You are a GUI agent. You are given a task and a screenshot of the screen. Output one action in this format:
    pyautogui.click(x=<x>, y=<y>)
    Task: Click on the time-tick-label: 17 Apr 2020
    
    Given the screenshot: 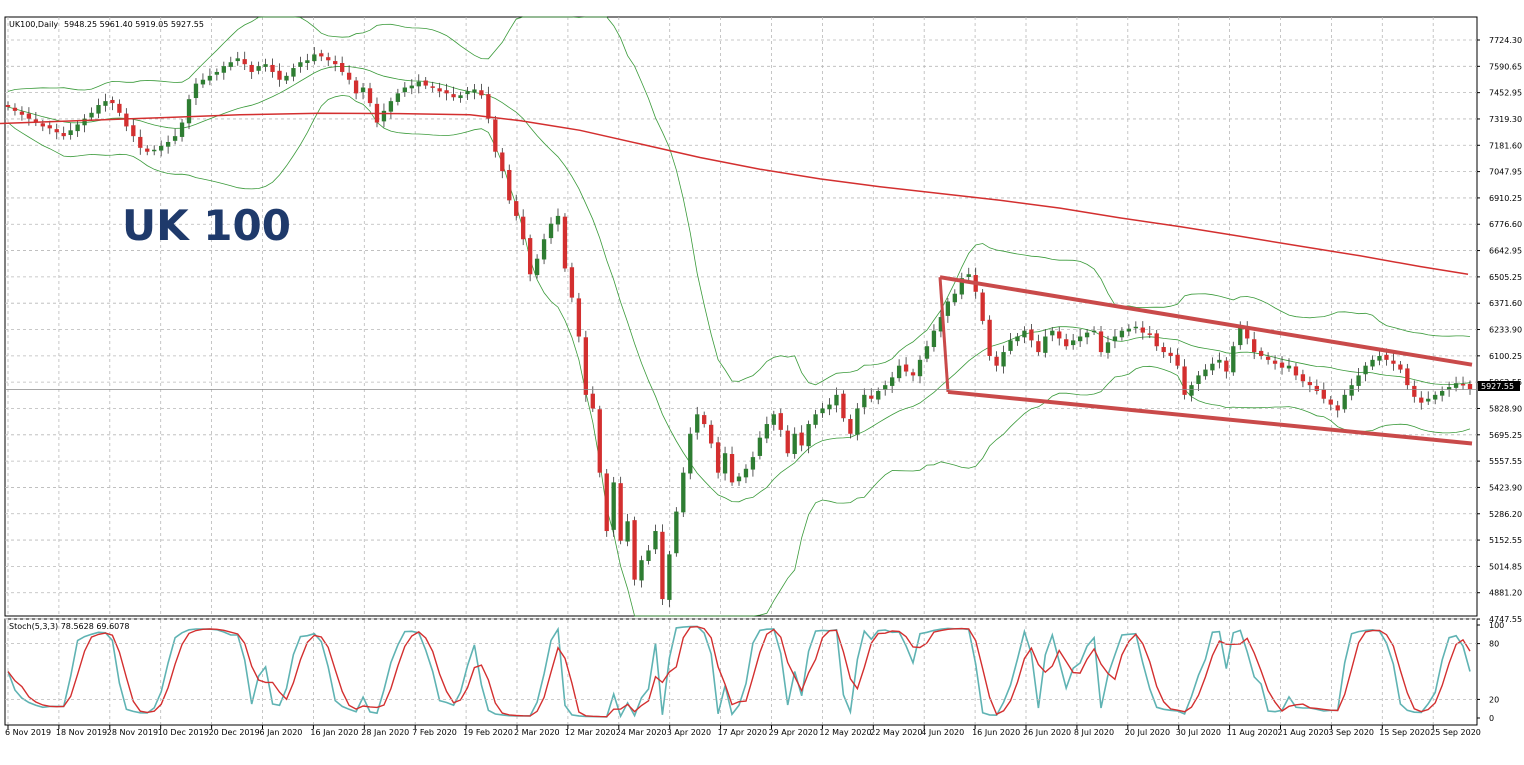 What is the action you would take?
    pyautogui.click(x=742, y=732)
    